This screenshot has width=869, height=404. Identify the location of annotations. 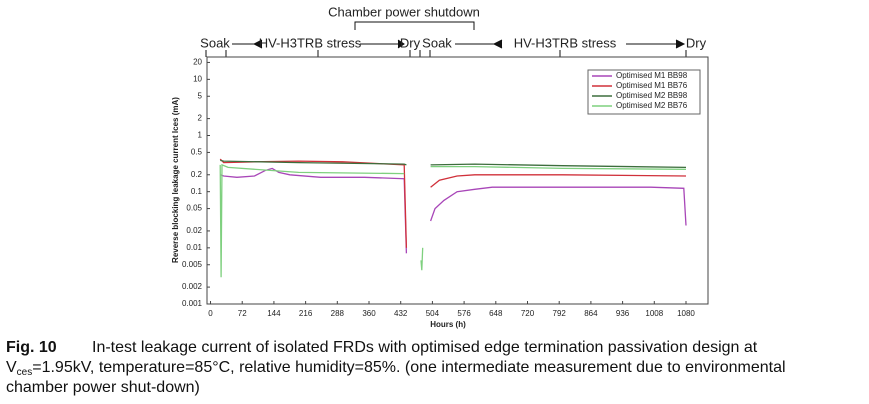
(446, 39).